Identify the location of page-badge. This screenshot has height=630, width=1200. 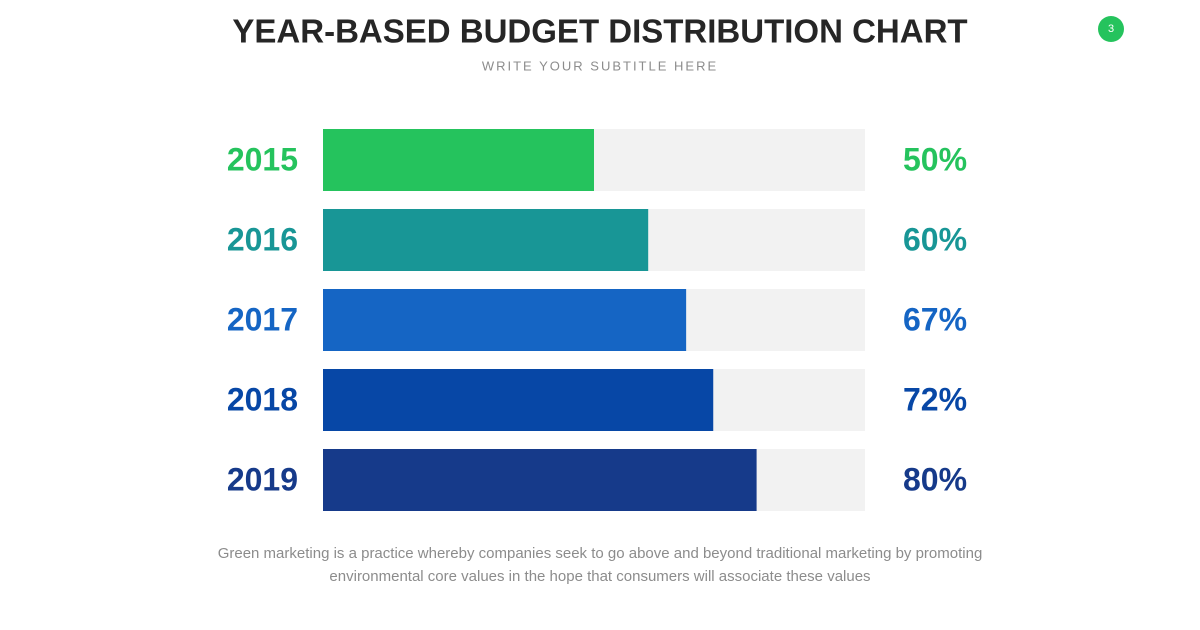
(1111, 29).